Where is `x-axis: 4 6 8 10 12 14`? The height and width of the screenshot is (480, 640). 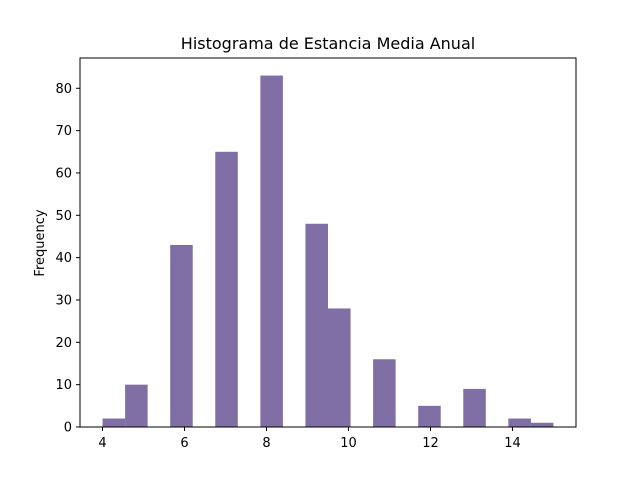
x-axis: 4 6 8 10 12 14 is located at coordinates (309, 439).